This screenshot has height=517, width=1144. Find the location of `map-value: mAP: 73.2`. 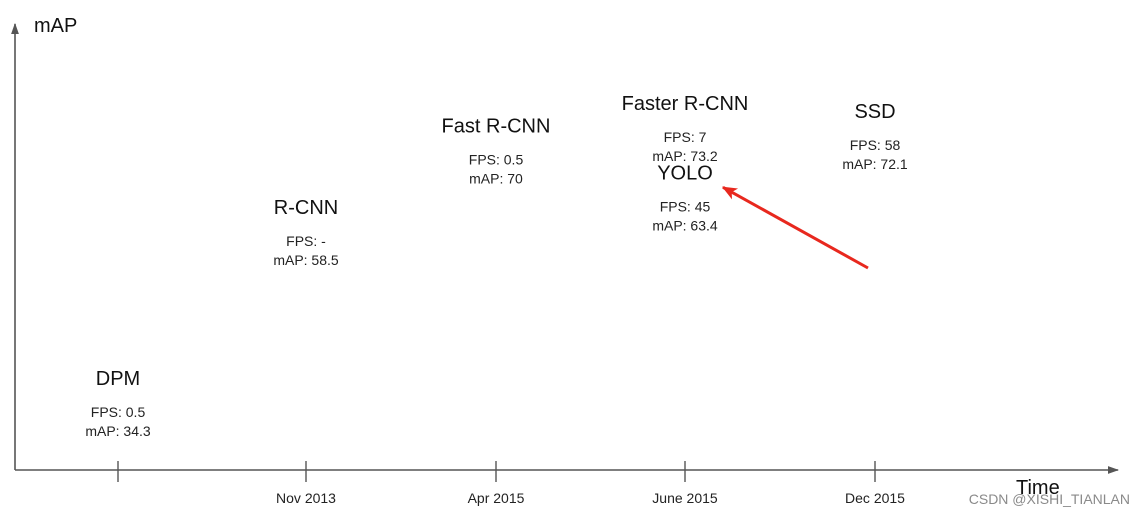

map-value: mAP: 73.2 is located at coordinates (685, 156).